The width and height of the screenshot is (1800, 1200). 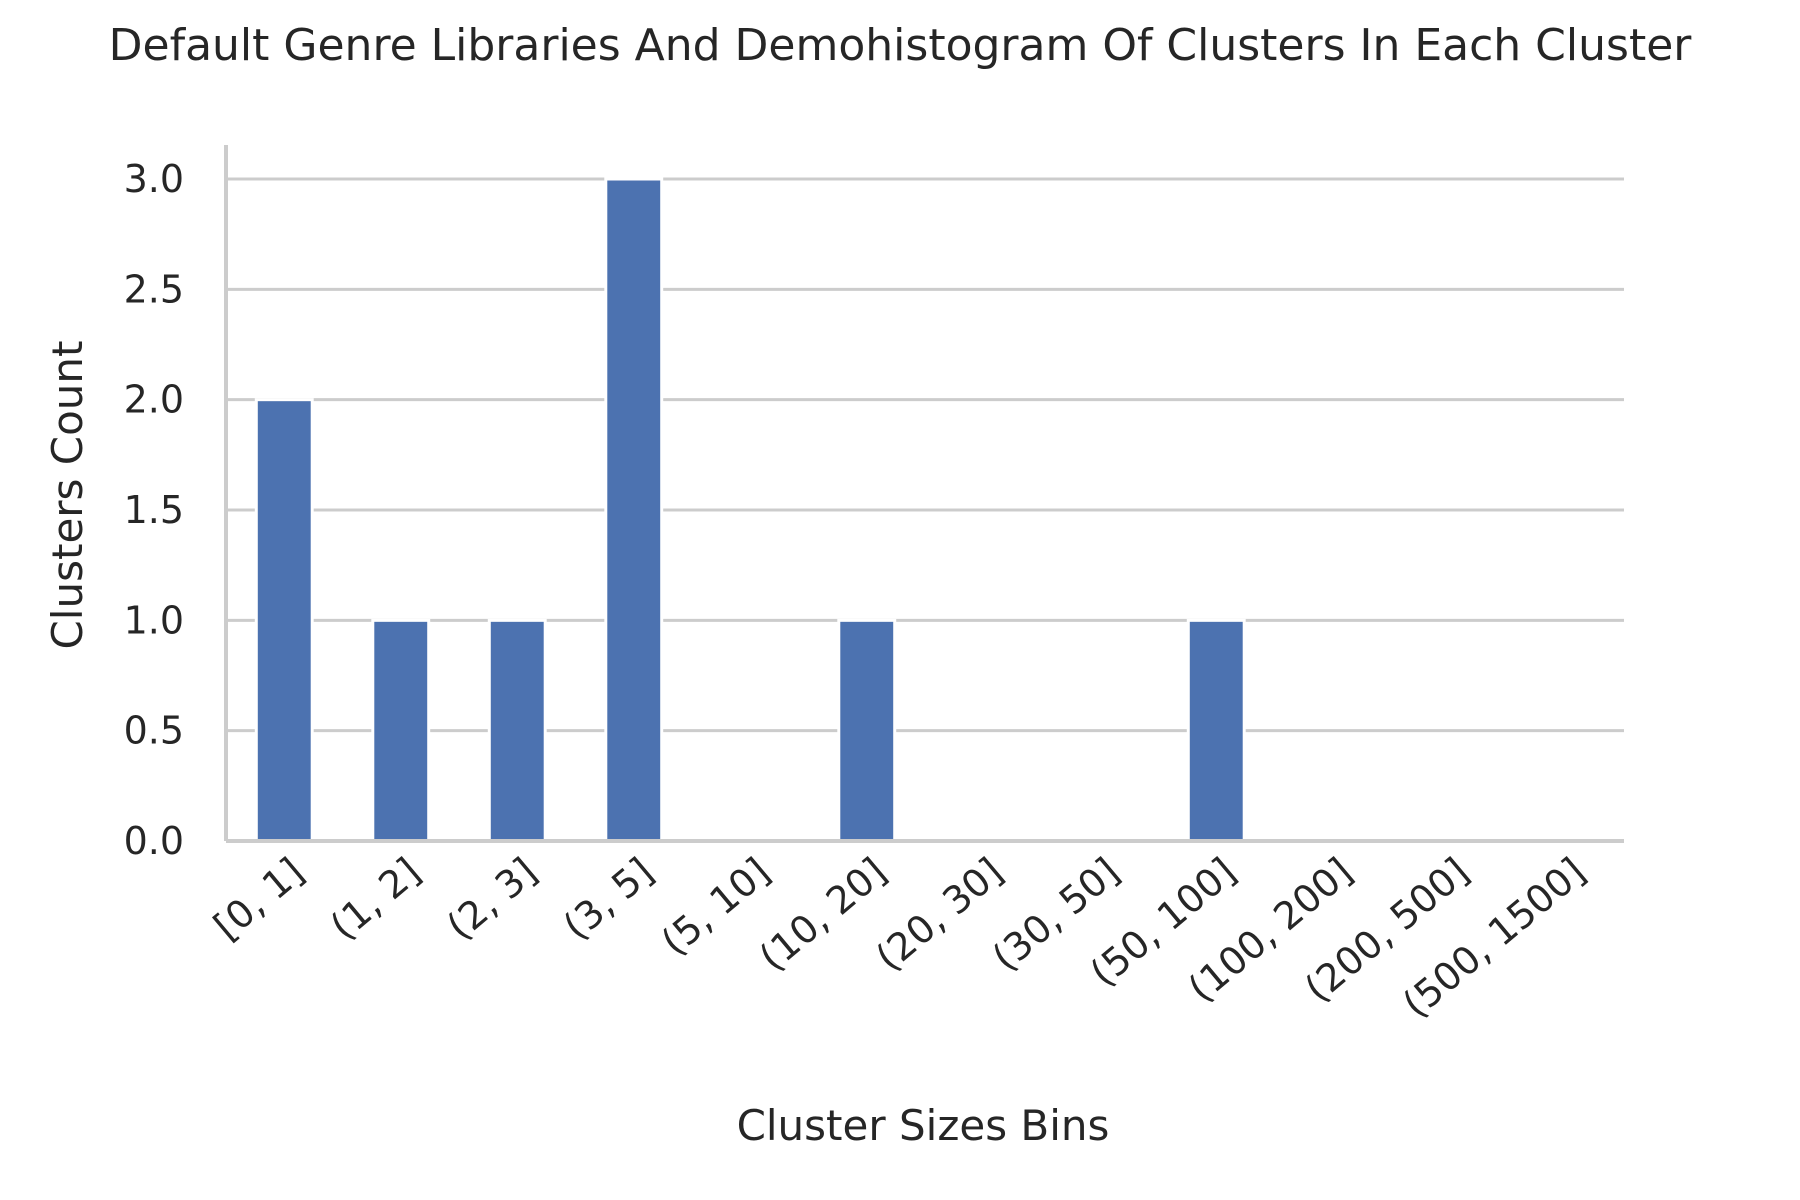 I want to click on y-tick-label: 1.5, so click(x=154, y=510).